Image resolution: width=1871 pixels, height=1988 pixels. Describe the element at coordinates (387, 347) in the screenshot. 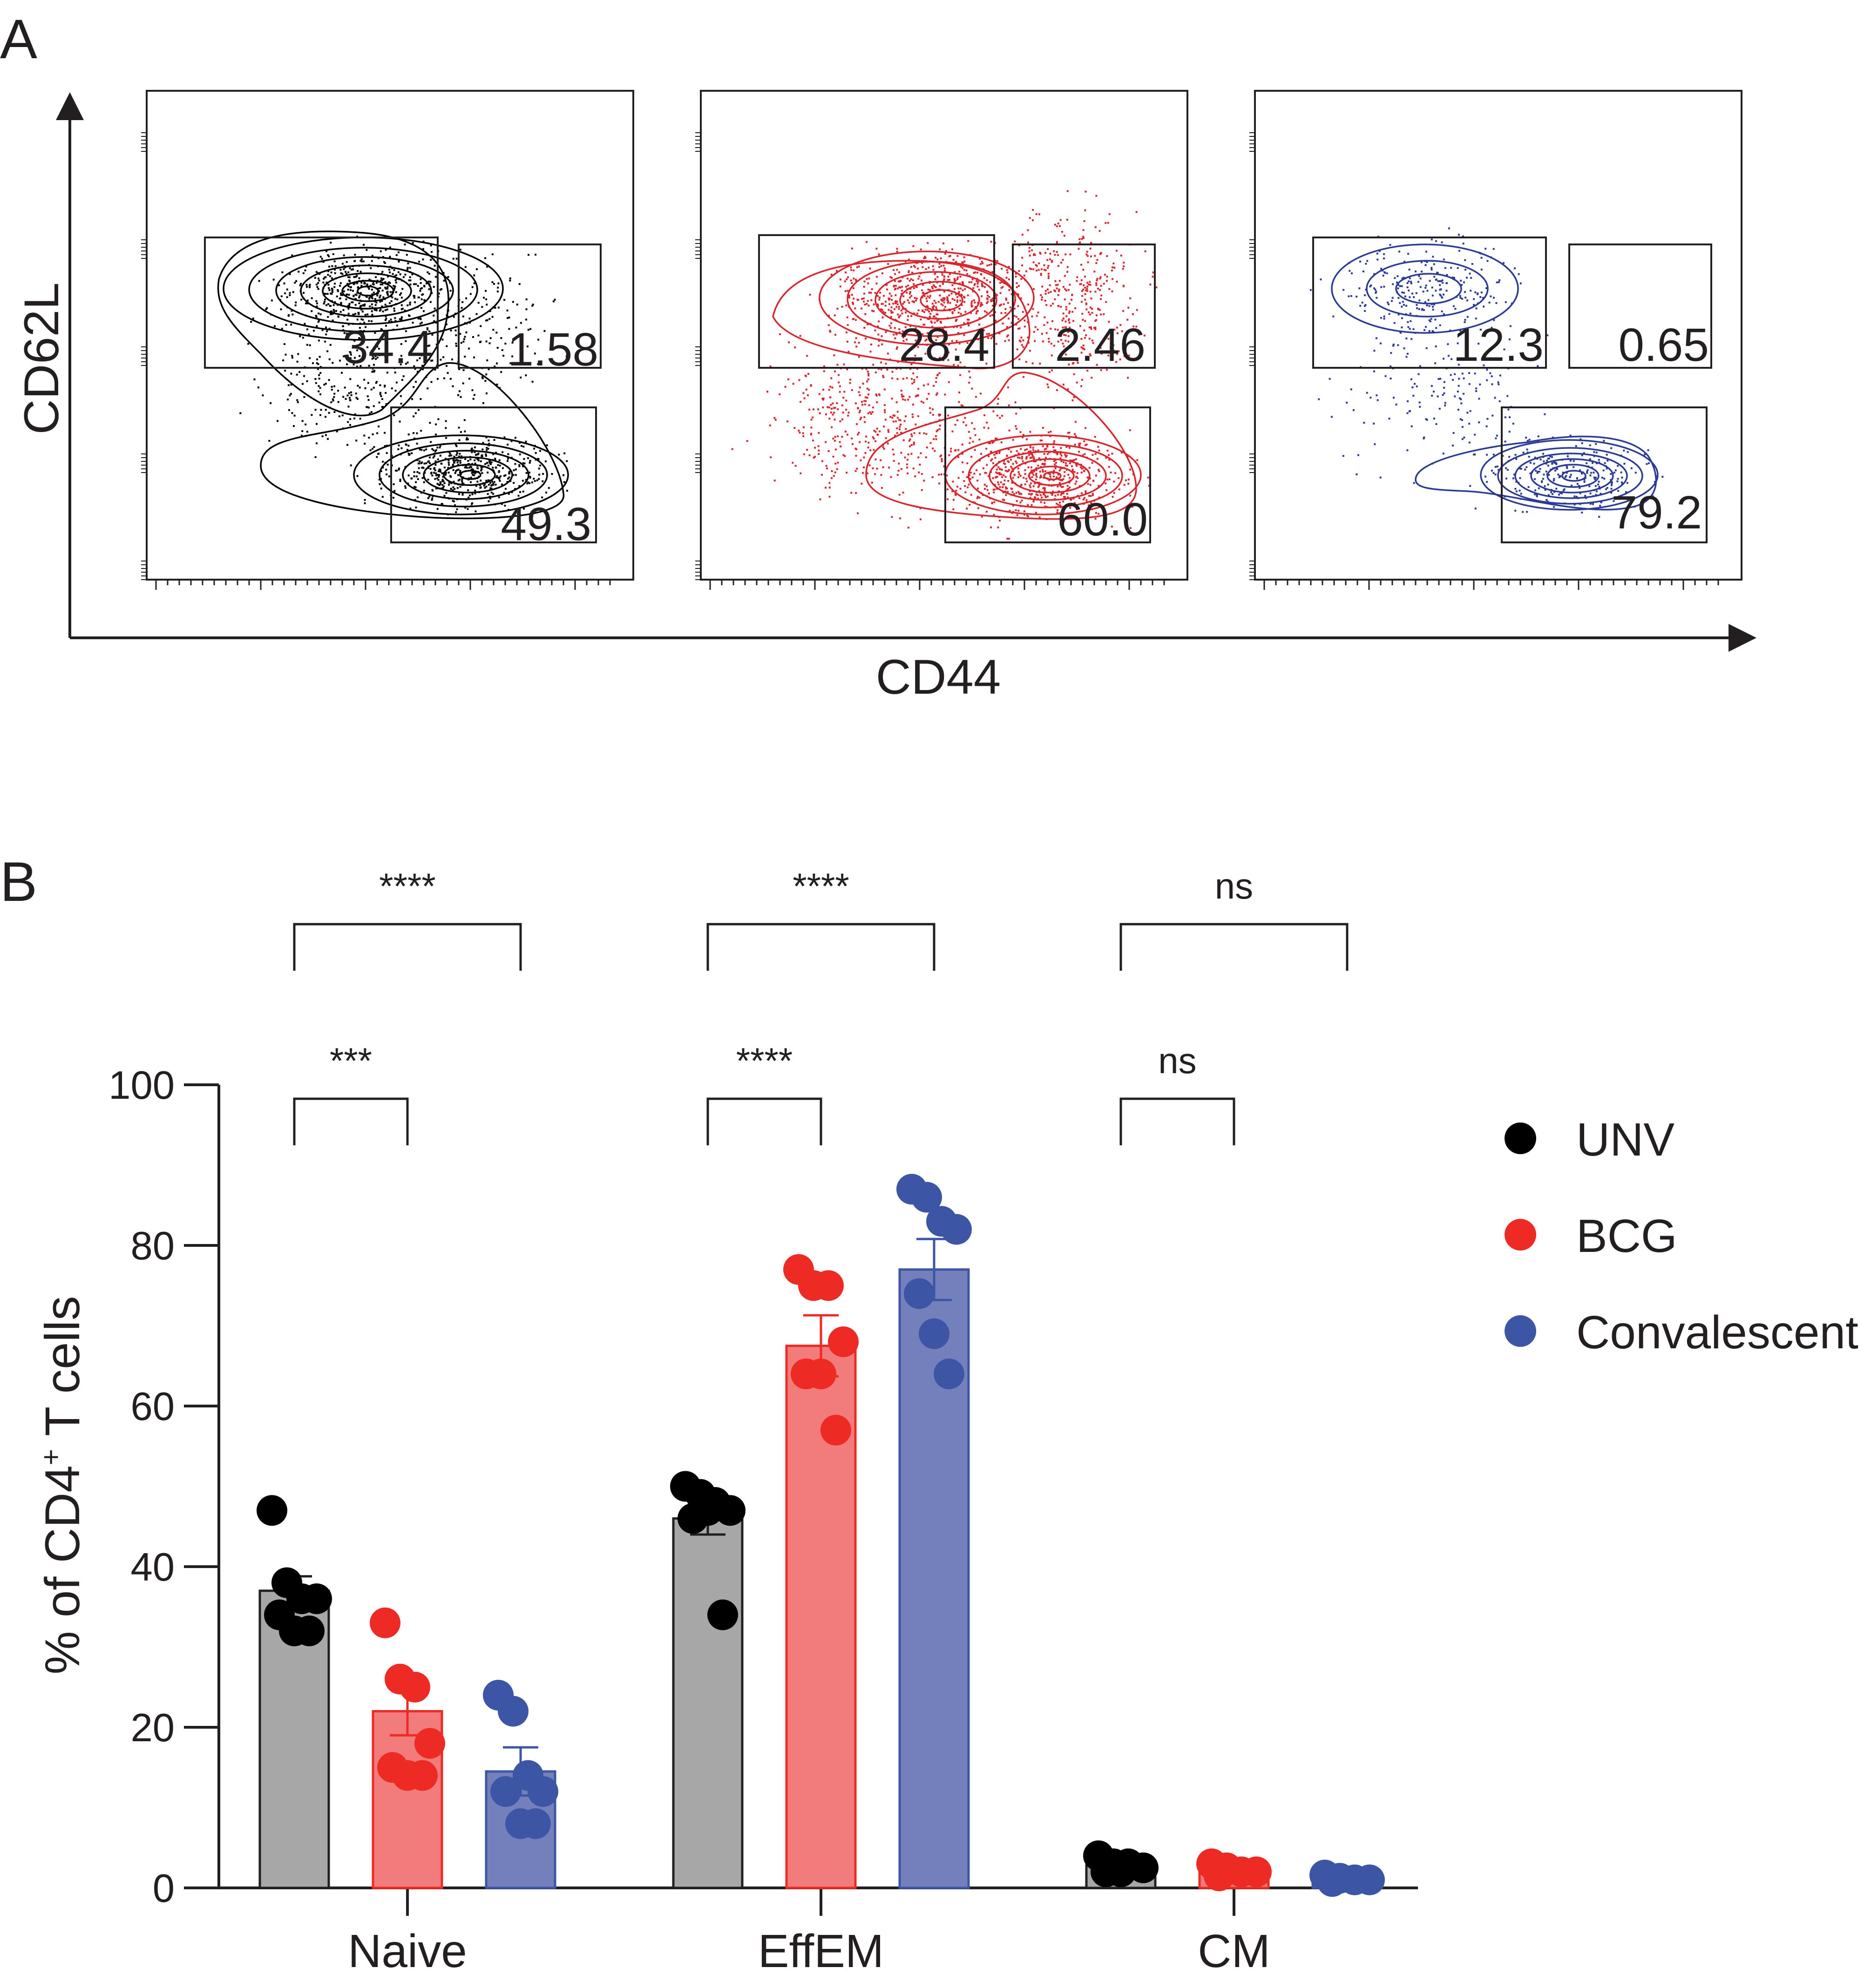

I see `gate-naive-value: 34.4` at that location.